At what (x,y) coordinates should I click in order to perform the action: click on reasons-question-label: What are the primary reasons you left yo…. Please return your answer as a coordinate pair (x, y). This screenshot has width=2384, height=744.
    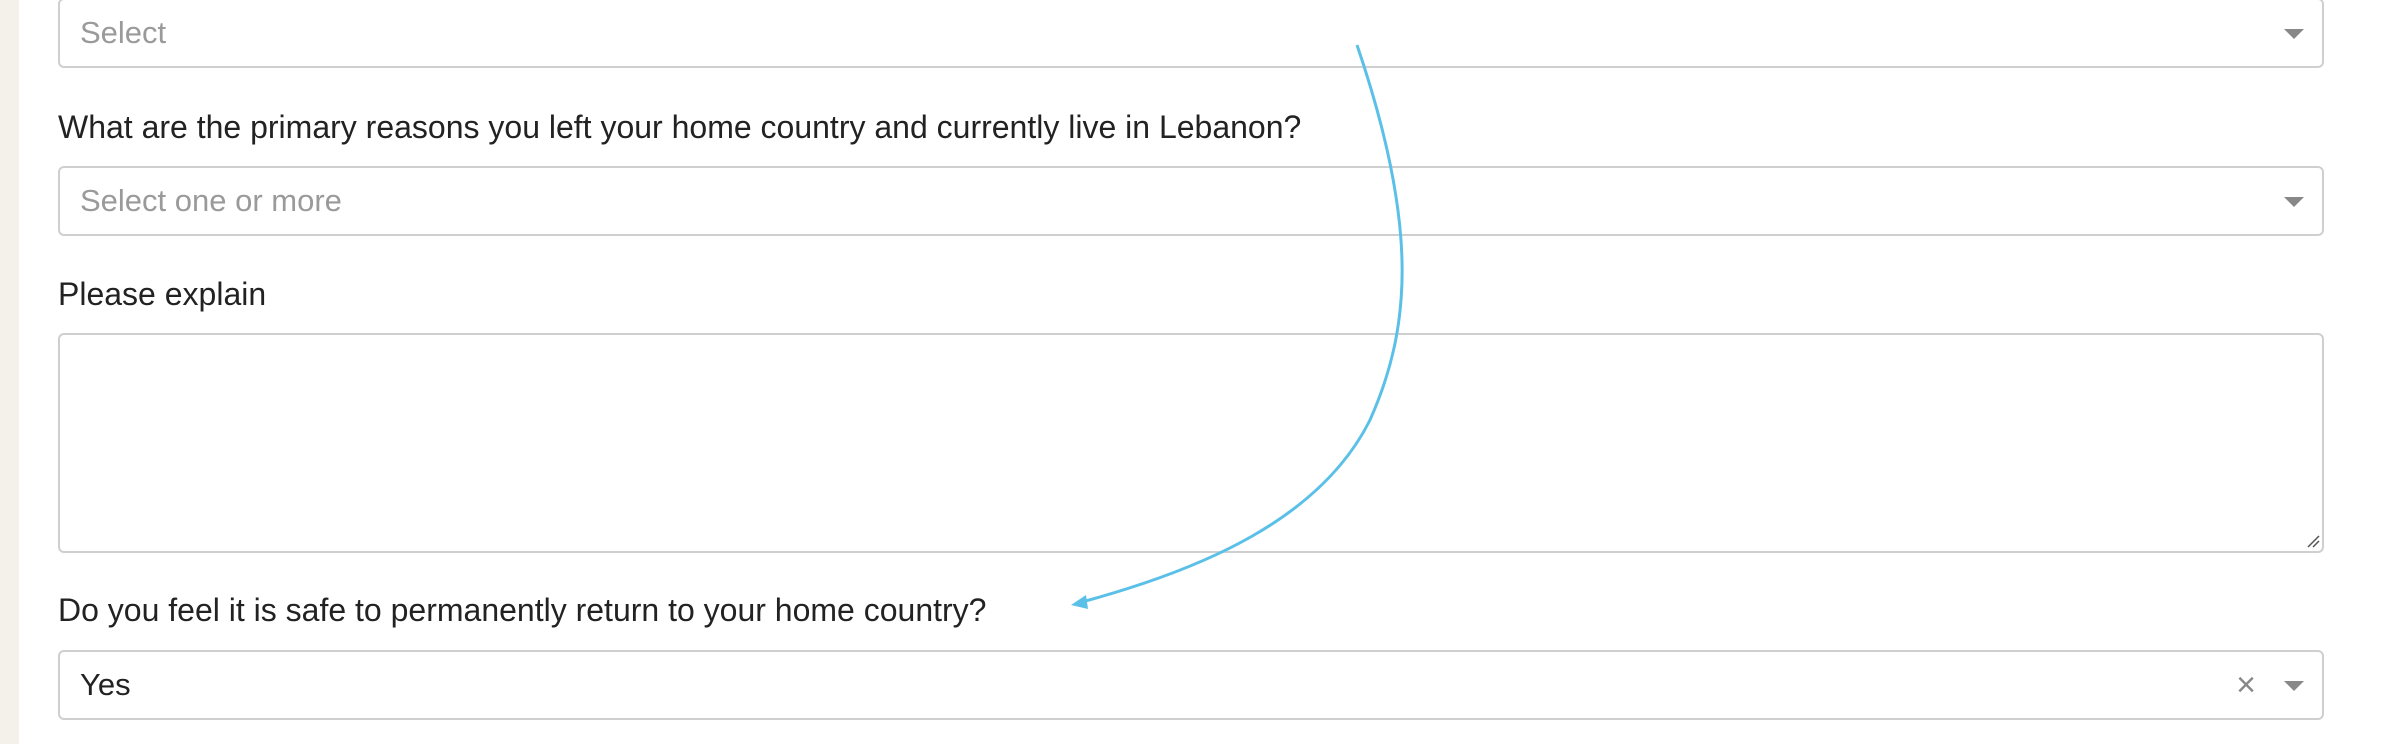
    Looking at the image, I should click on (680, 127).